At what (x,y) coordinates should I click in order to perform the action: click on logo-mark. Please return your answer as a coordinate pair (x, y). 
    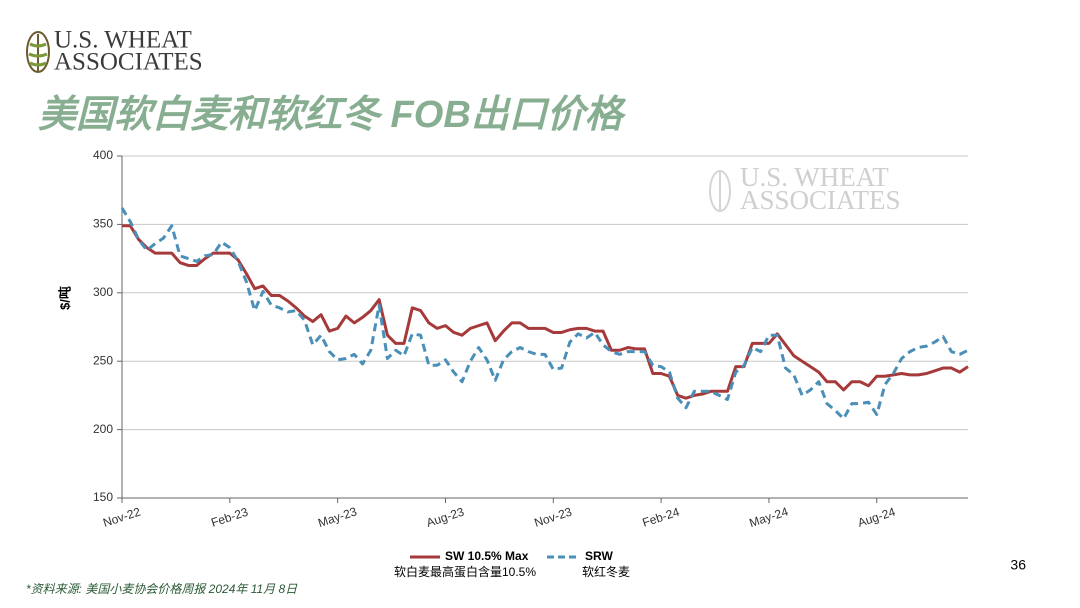
    Looking at the image, I should click on (38, 54).